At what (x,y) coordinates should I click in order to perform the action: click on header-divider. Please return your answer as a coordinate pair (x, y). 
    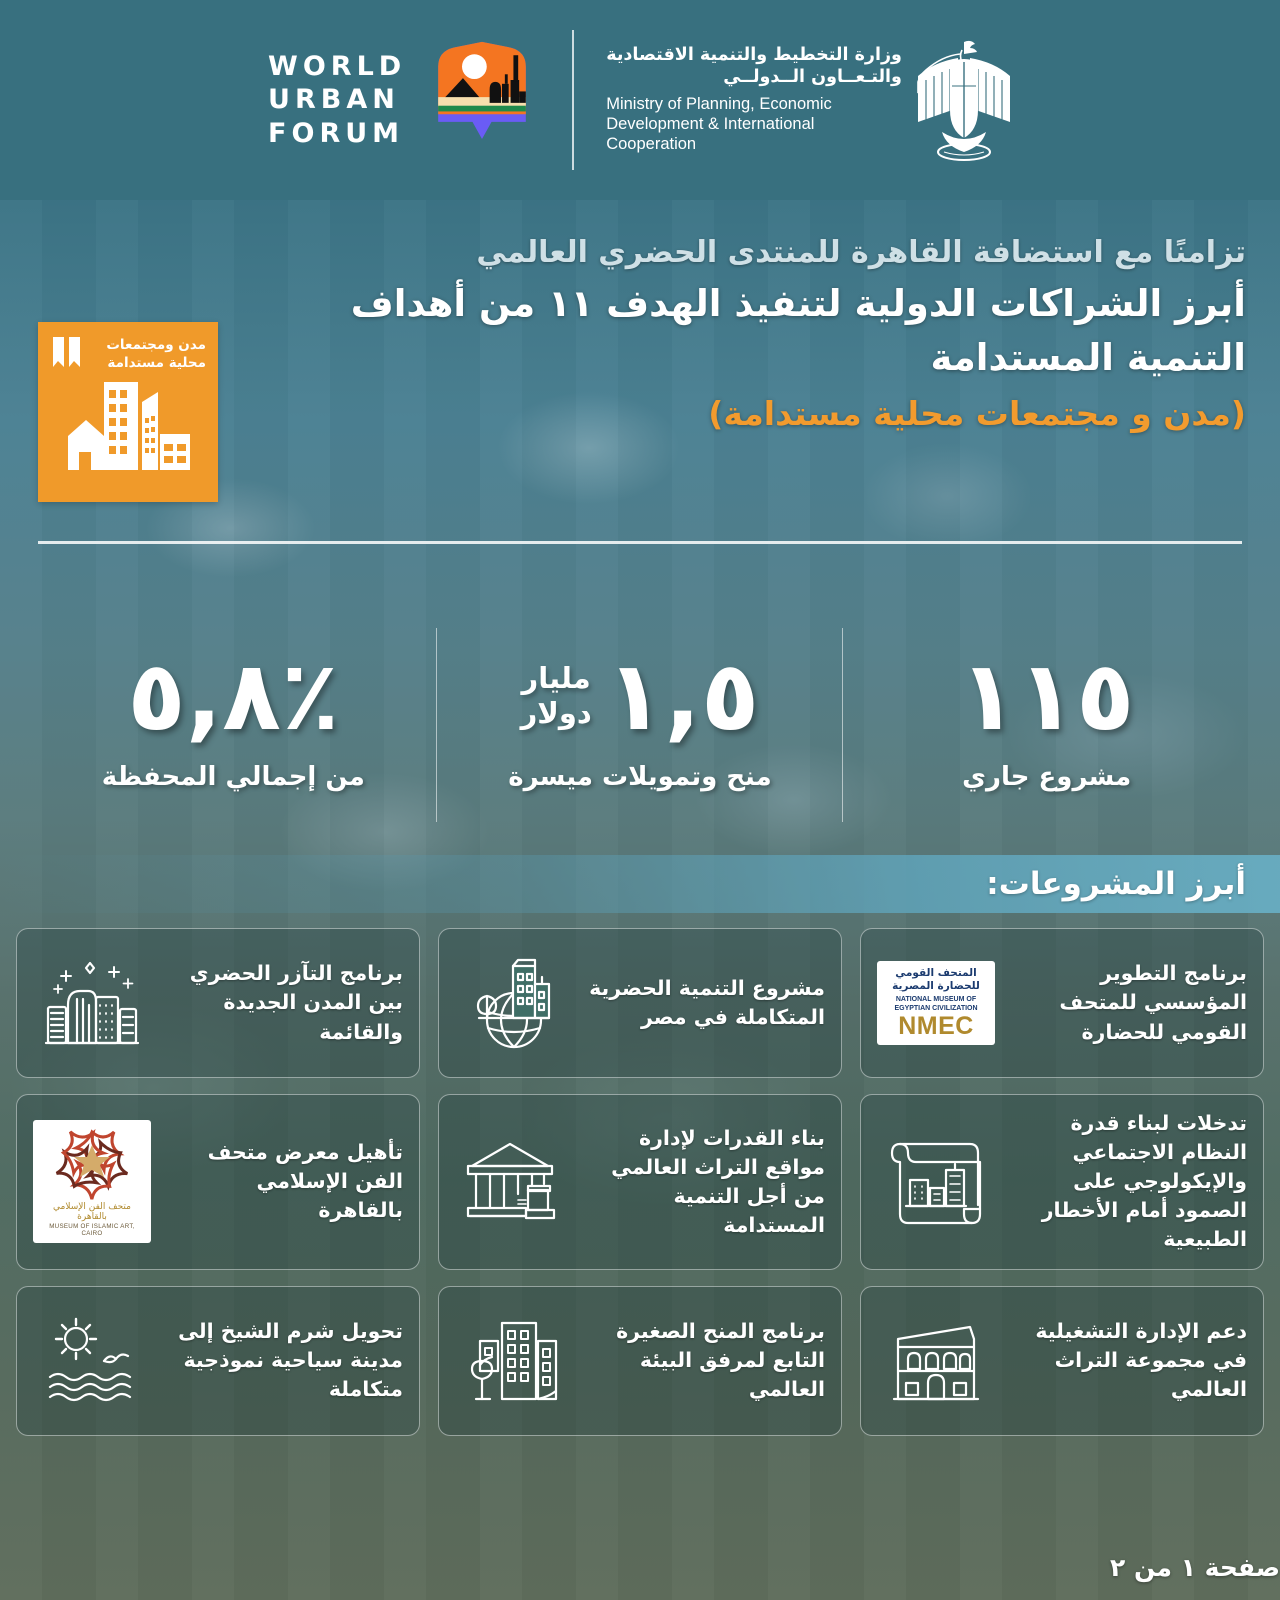
    Looking at the image, I should click on (573, 100).